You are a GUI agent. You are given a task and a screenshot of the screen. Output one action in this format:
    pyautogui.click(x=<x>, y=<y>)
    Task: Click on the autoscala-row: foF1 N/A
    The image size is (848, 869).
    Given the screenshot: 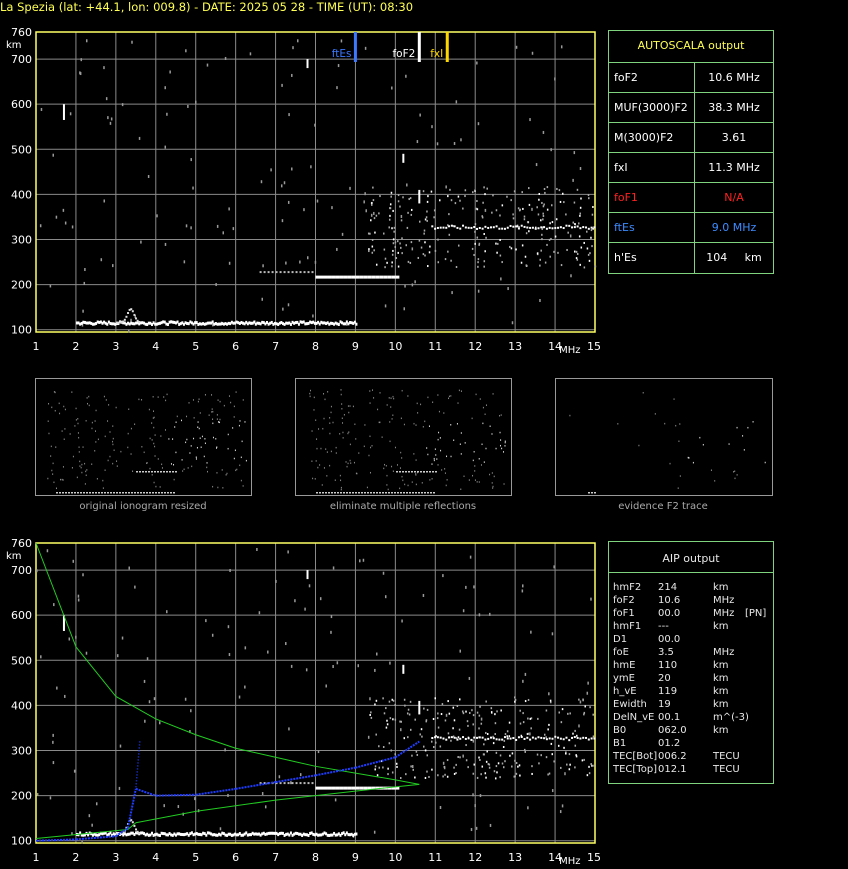 What is the action you would take?
    pyautogui.click(x=691, y=197)
    